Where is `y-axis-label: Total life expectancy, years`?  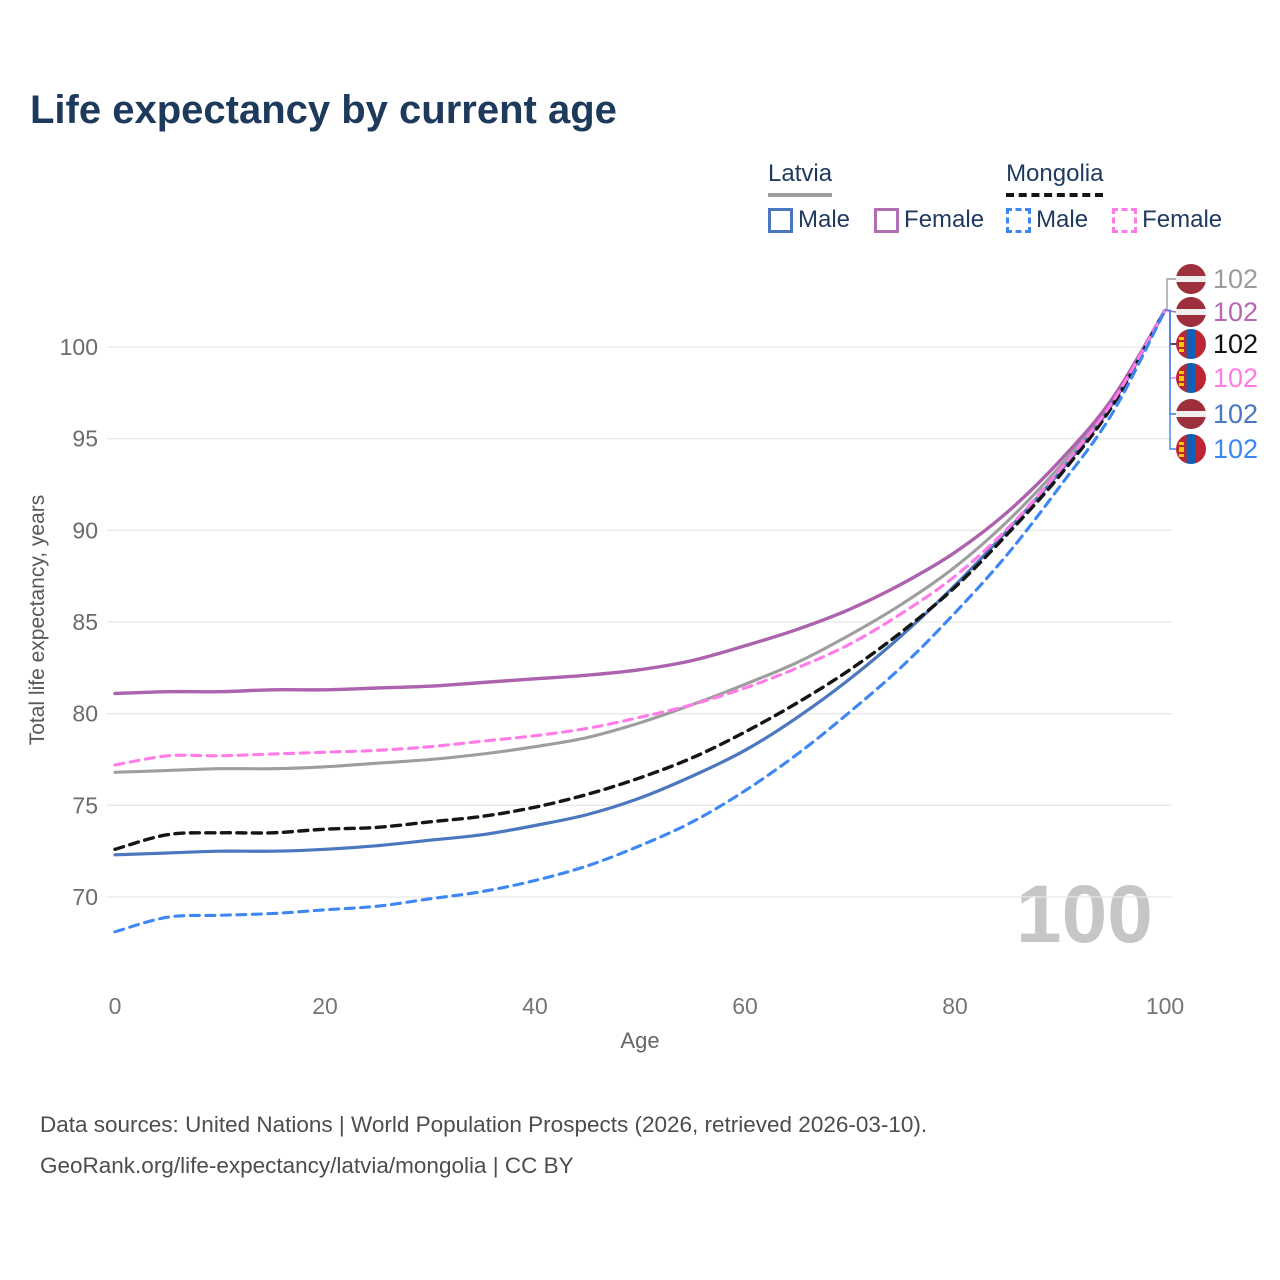
y-axis-label: Total life expectancy, years is located at coordinates (37, 620).